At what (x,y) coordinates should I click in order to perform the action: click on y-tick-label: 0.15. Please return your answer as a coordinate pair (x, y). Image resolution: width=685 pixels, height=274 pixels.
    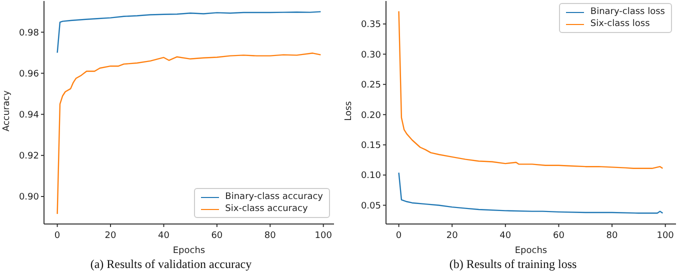
    Looking at the image, I should click on (370, 146).